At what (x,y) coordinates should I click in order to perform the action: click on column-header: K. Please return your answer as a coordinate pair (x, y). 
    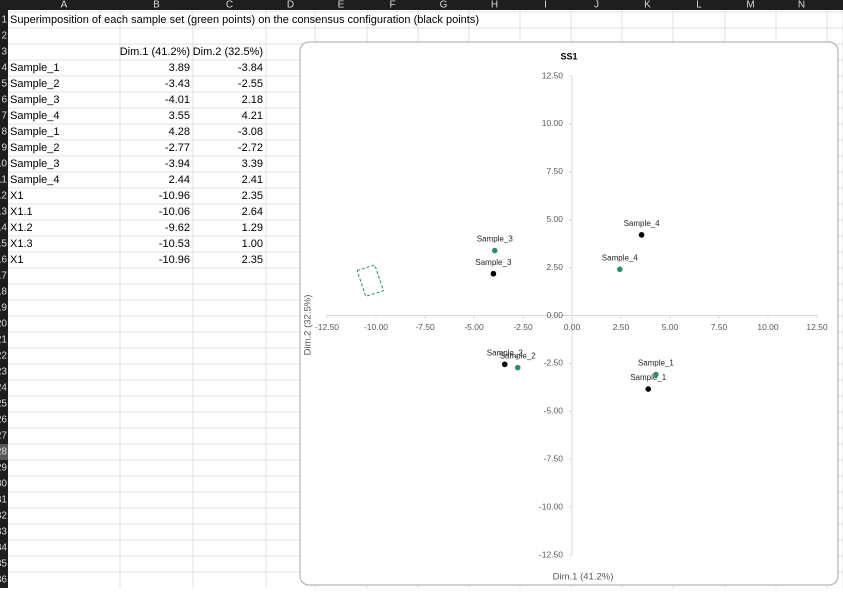
    Looking at the image, I should click on (647, 5).